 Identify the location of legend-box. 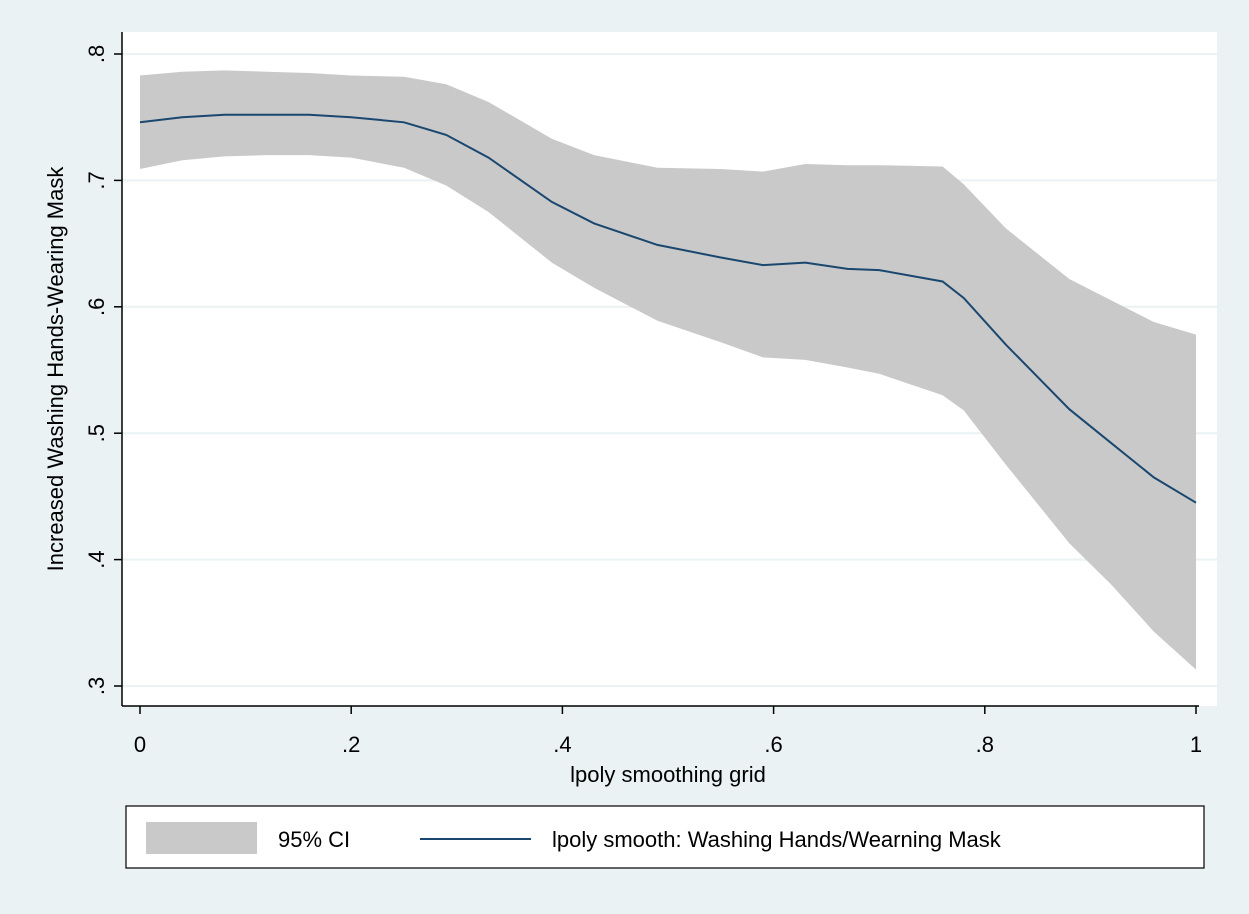
(665, 837).